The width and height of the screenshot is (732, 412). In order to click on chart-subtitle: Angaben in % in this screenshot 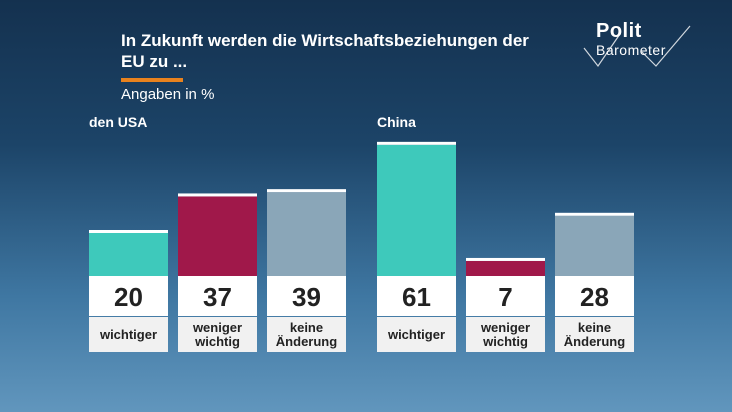, I will do `click(168, 94)`.